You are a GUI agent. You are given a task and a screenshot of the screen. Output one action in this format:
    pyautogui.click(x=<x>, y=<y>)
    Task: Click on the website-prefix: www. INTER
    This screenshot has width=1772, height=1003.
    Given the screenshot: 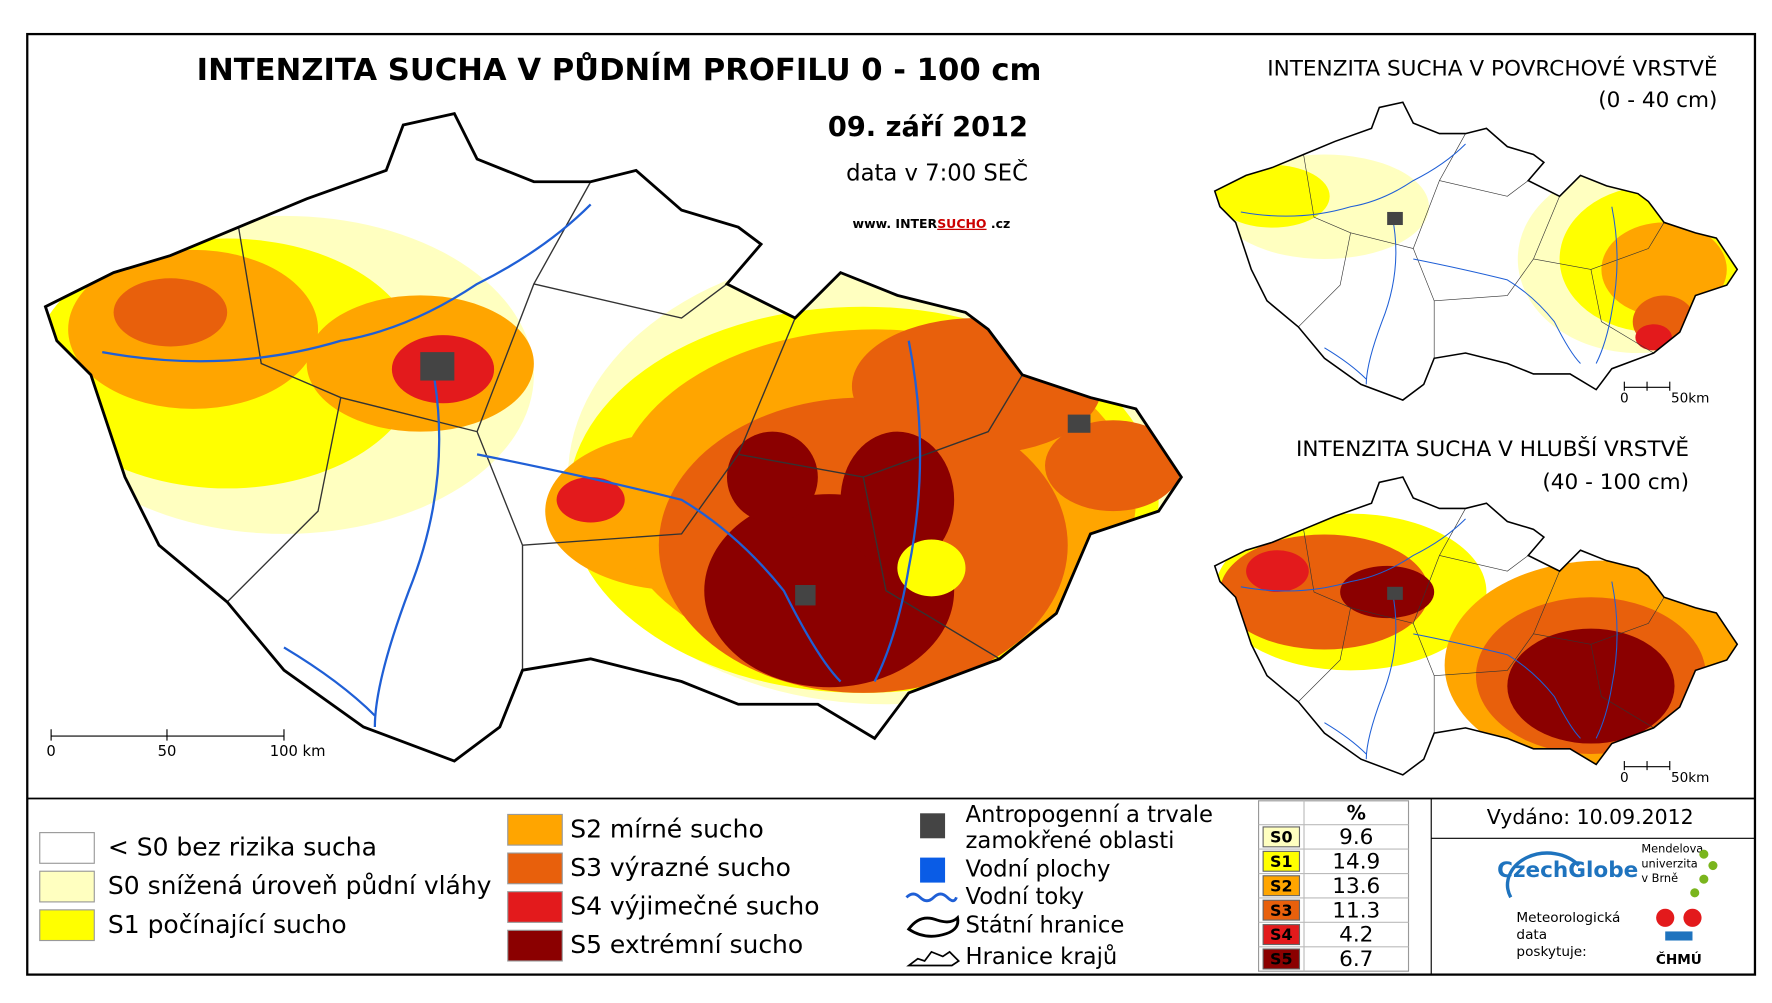 What is the action you would take?
    pyautogui.click(x=895, y=222)
    